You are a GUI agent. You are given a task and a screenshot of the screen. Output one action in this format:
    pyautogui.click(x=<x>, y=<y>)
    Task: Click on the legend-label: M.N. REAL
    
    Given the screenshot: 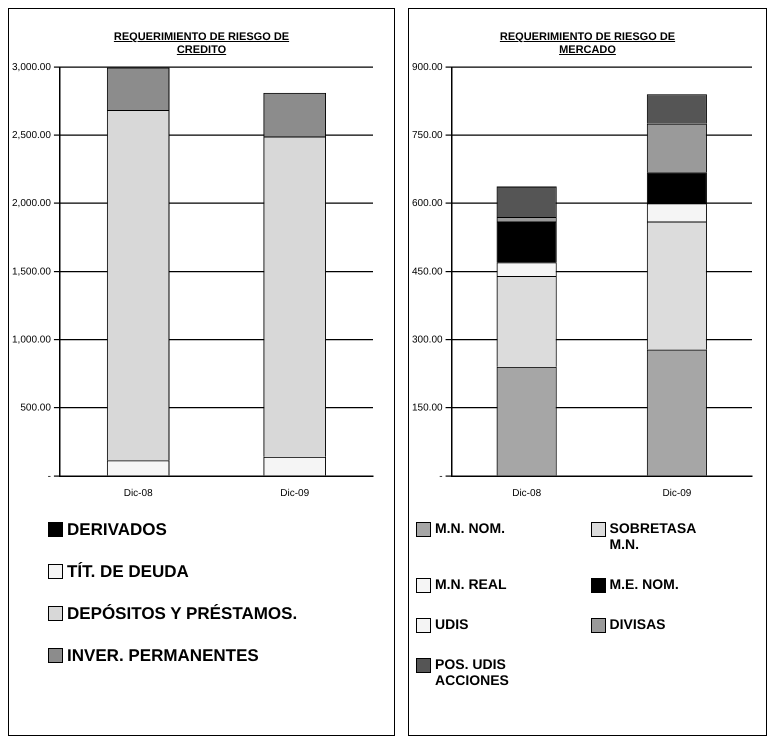 What is the action you would take?
    pyautogui.click(x=471, y=584)
    